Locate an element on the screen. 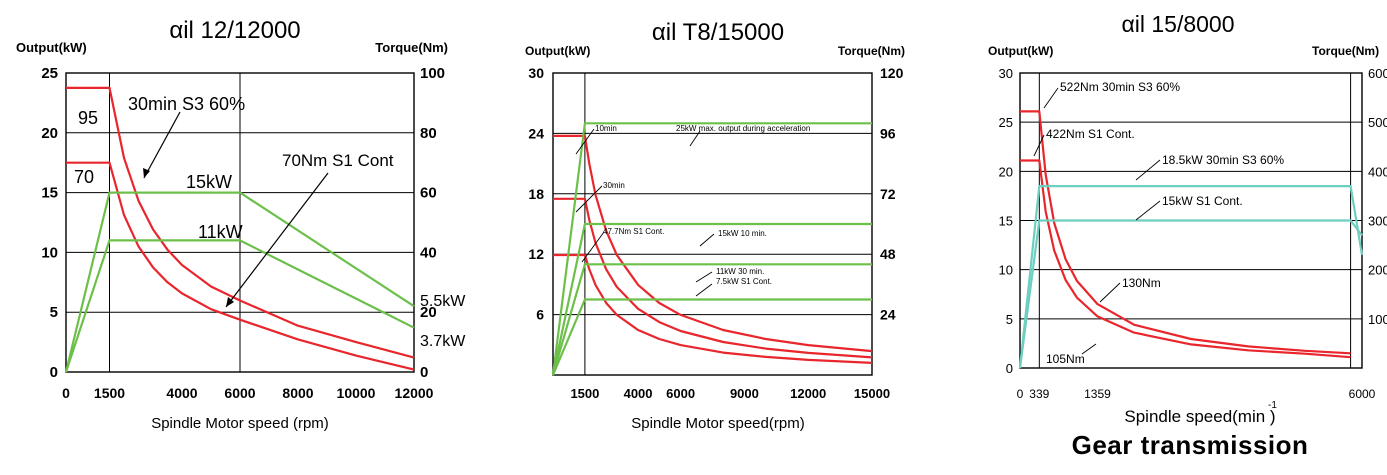 The width and height of the screenshot is (1387, 475). x-tick-label: 15000 is located at coordinates (872, 393).